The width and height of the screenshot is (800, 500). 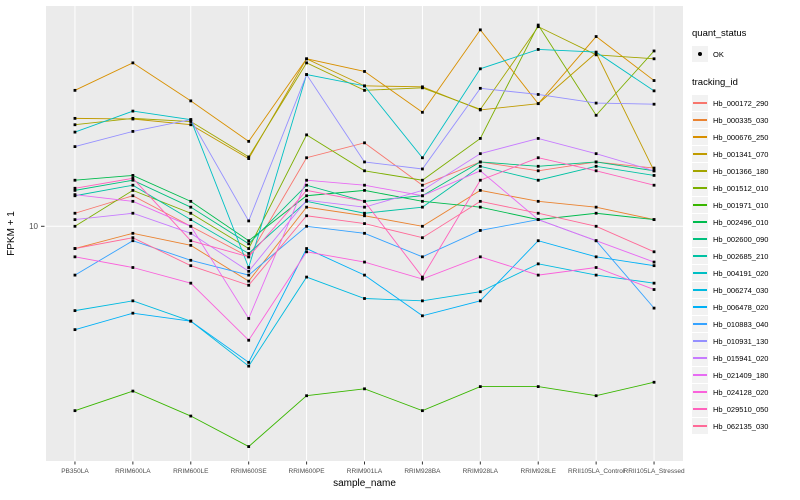 I want to click on legend-item-label: Hb_001971_010, so click(x=741, y=205).